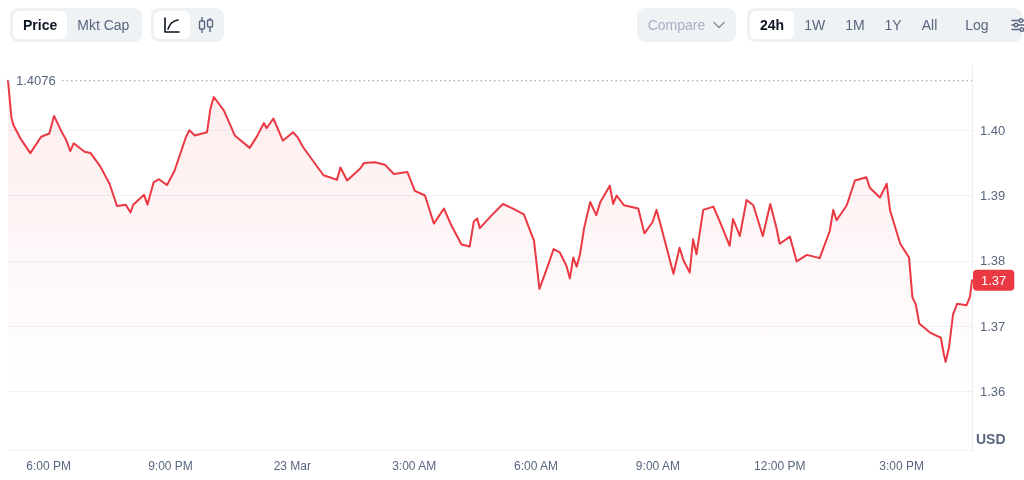 The image size is (1024, 480). What do you see at coordinates (686, 25) in the screenshot?
I see `dropdown: Compare` at bounding box center [686, 25].